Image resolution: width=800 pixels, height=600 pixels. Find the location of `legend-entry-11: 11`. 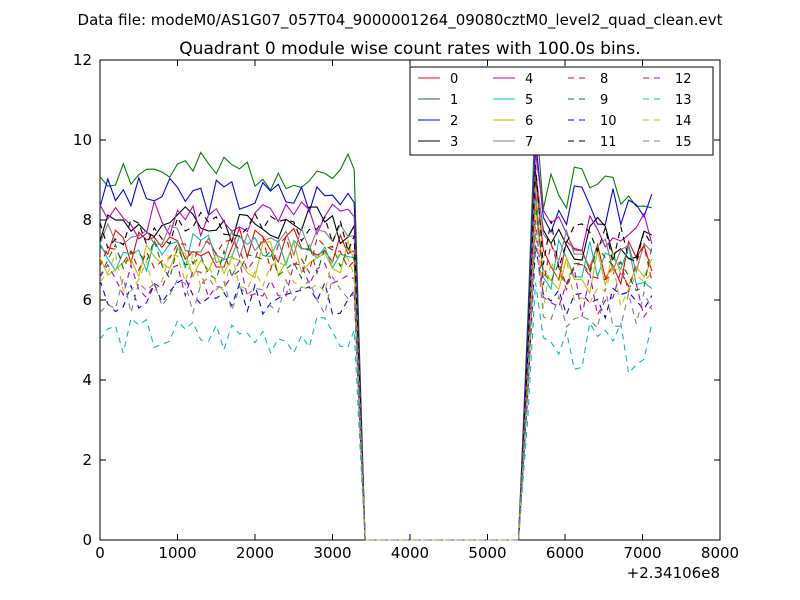

legend-entry-11: 11 is located at coordinates (592, 142).